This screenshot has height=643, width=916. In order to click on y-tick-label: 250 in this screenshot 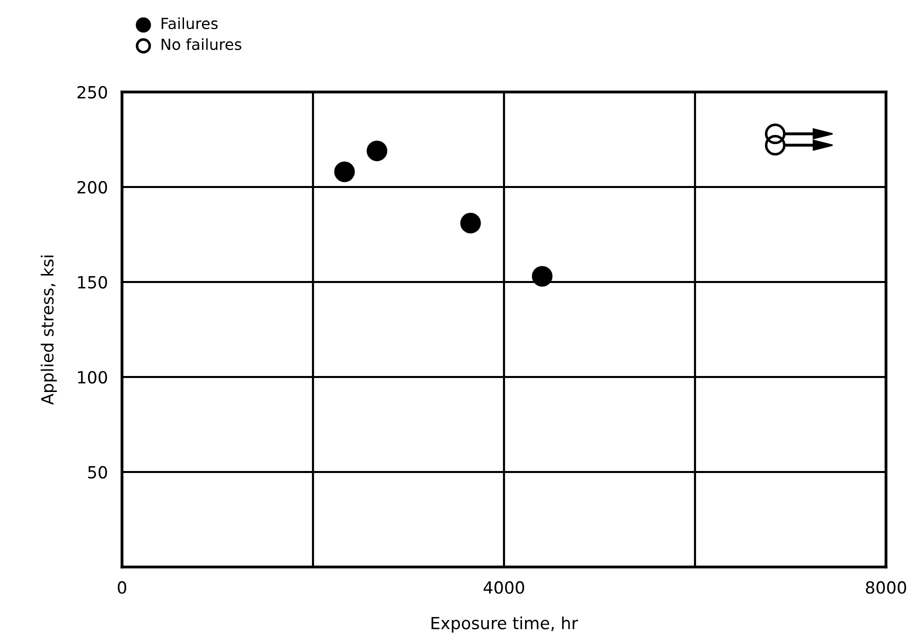, I will do `click(93, 92)`.